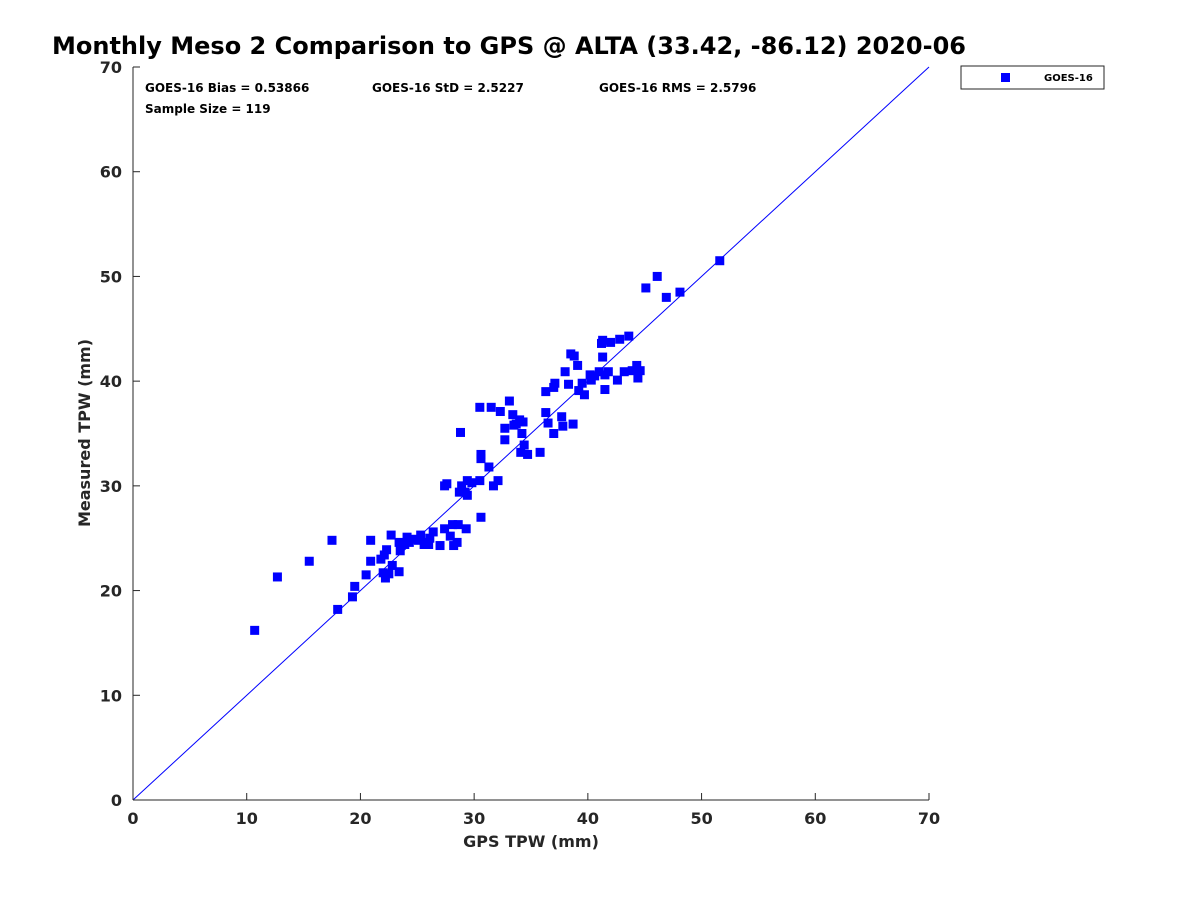 This screenshot has height=900, width=1200. What do you see at coordinates (701, 818) in the screenshot?
I see `x-tick-label: 50` at bounding box center [701, 818].